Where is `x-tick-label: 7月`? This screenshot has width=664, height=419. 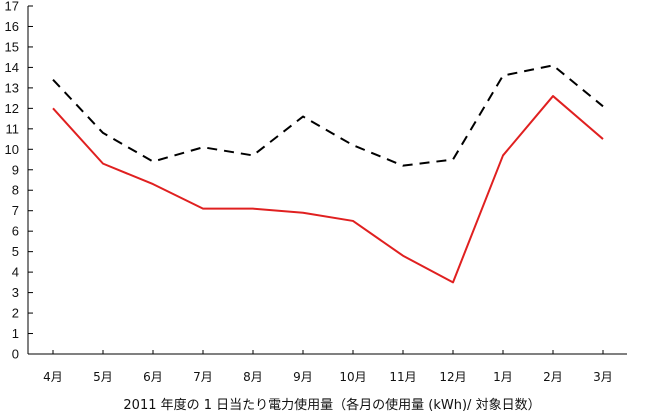
x-tick-label: 7月 is located at coordinates (203, 377).